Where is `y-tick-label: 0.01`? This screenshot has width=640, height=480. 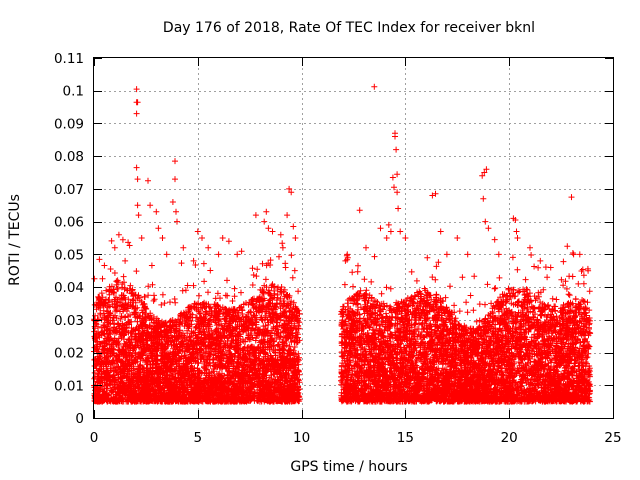
y-tick-label: 0.01 is located at coordinates (69, 386).